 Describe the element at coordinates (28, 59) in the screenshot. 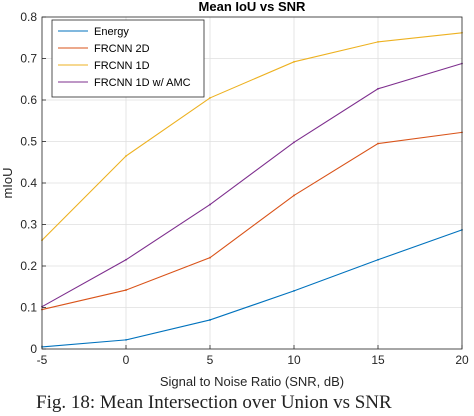

I see `y-tick-label: 0.7` at that location.